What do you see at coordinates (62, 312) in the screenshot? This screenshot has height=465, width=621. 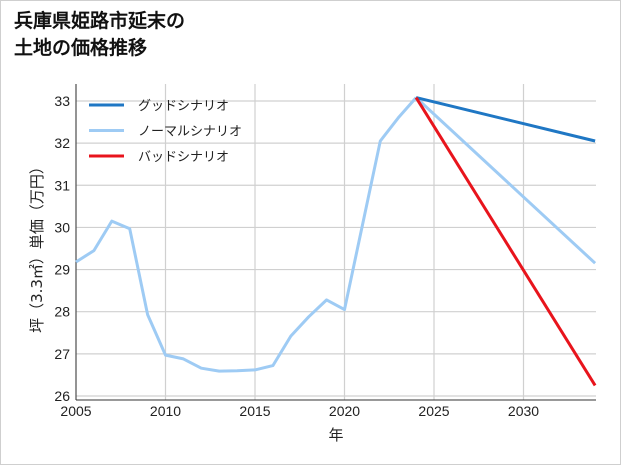 I see `y-tick-label: 28` at bounding box center [62, 312].